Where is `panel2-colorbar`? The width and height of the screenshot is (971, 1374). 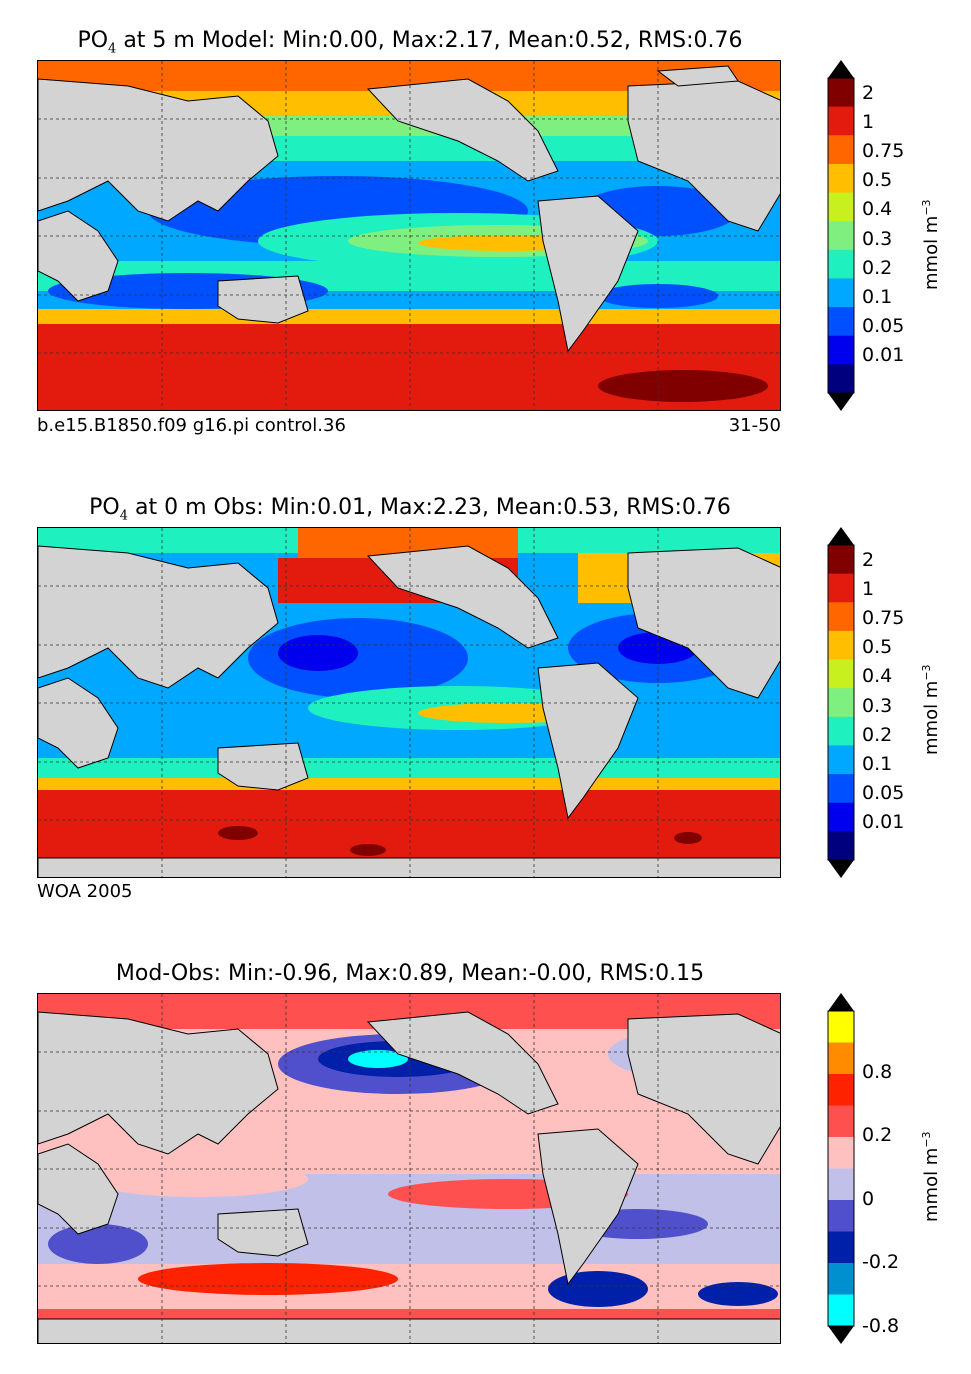 panel2-colorbar is located at coordinates (841, 702).